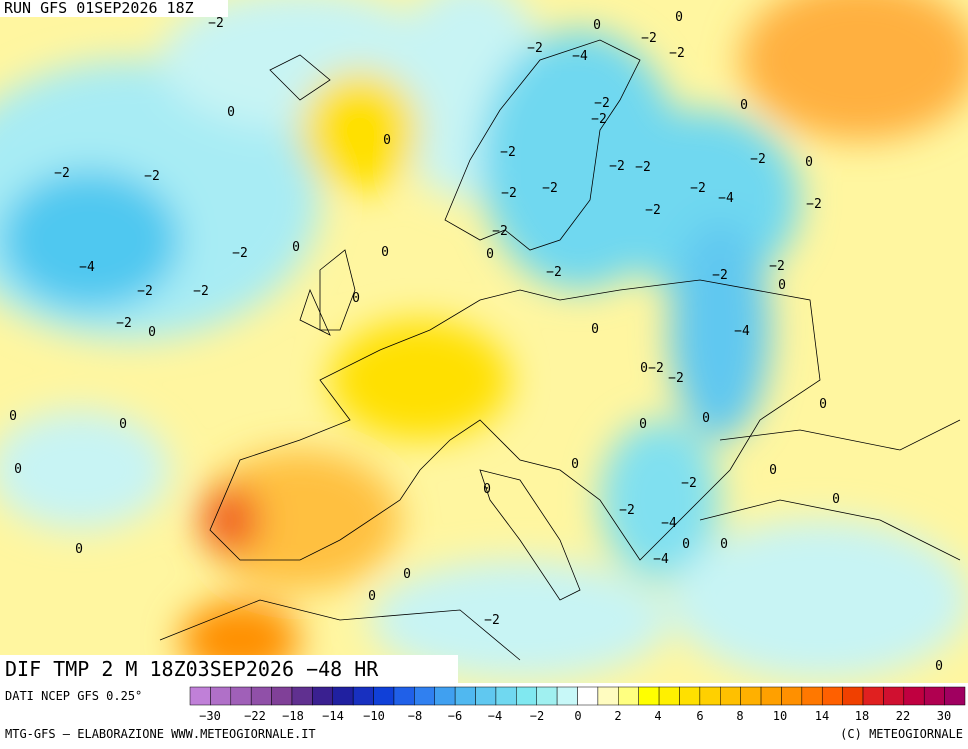 Image resolution: width=968 pixels, height=749 pixels. What do you see at coordinates (374, 716) in the screenshot?
I see `colorbar-label: −10` at bounding box center [374, 716].